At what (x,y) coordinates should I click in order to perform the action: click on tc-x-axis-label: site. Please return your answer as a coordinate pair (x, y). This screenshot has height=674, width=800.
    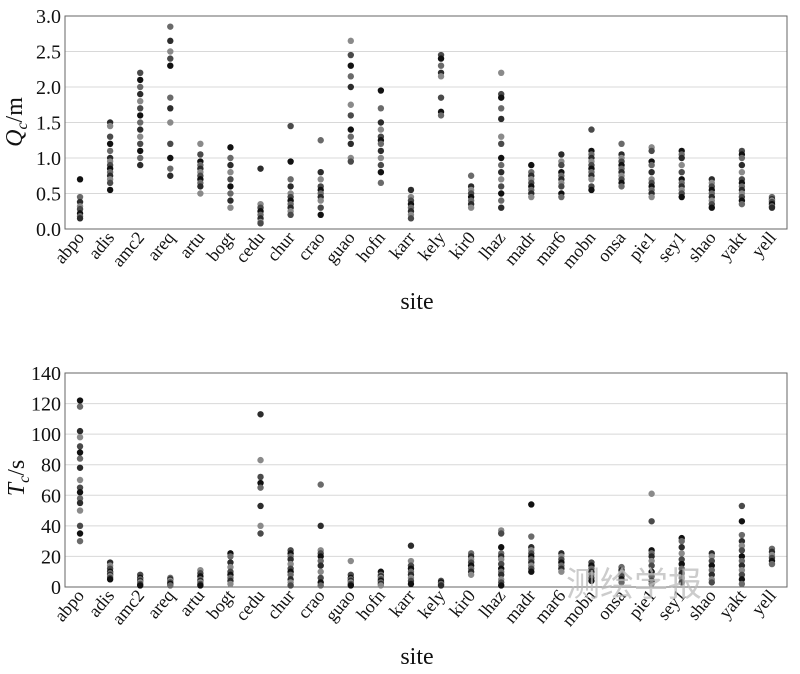
    Looking at the image, I should click on (416, 657).